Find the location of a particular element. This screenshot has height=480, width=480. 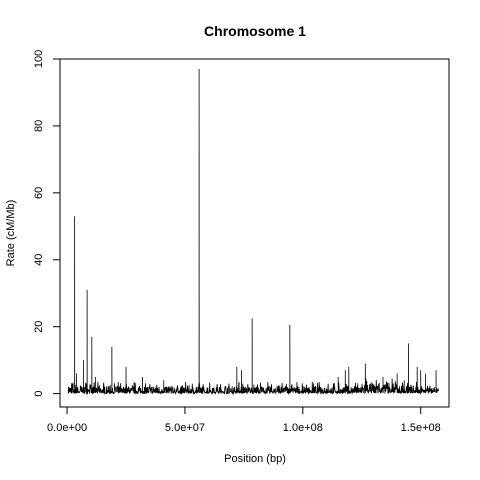

y-tick-label: 60 is located at coordinates (39, 193).